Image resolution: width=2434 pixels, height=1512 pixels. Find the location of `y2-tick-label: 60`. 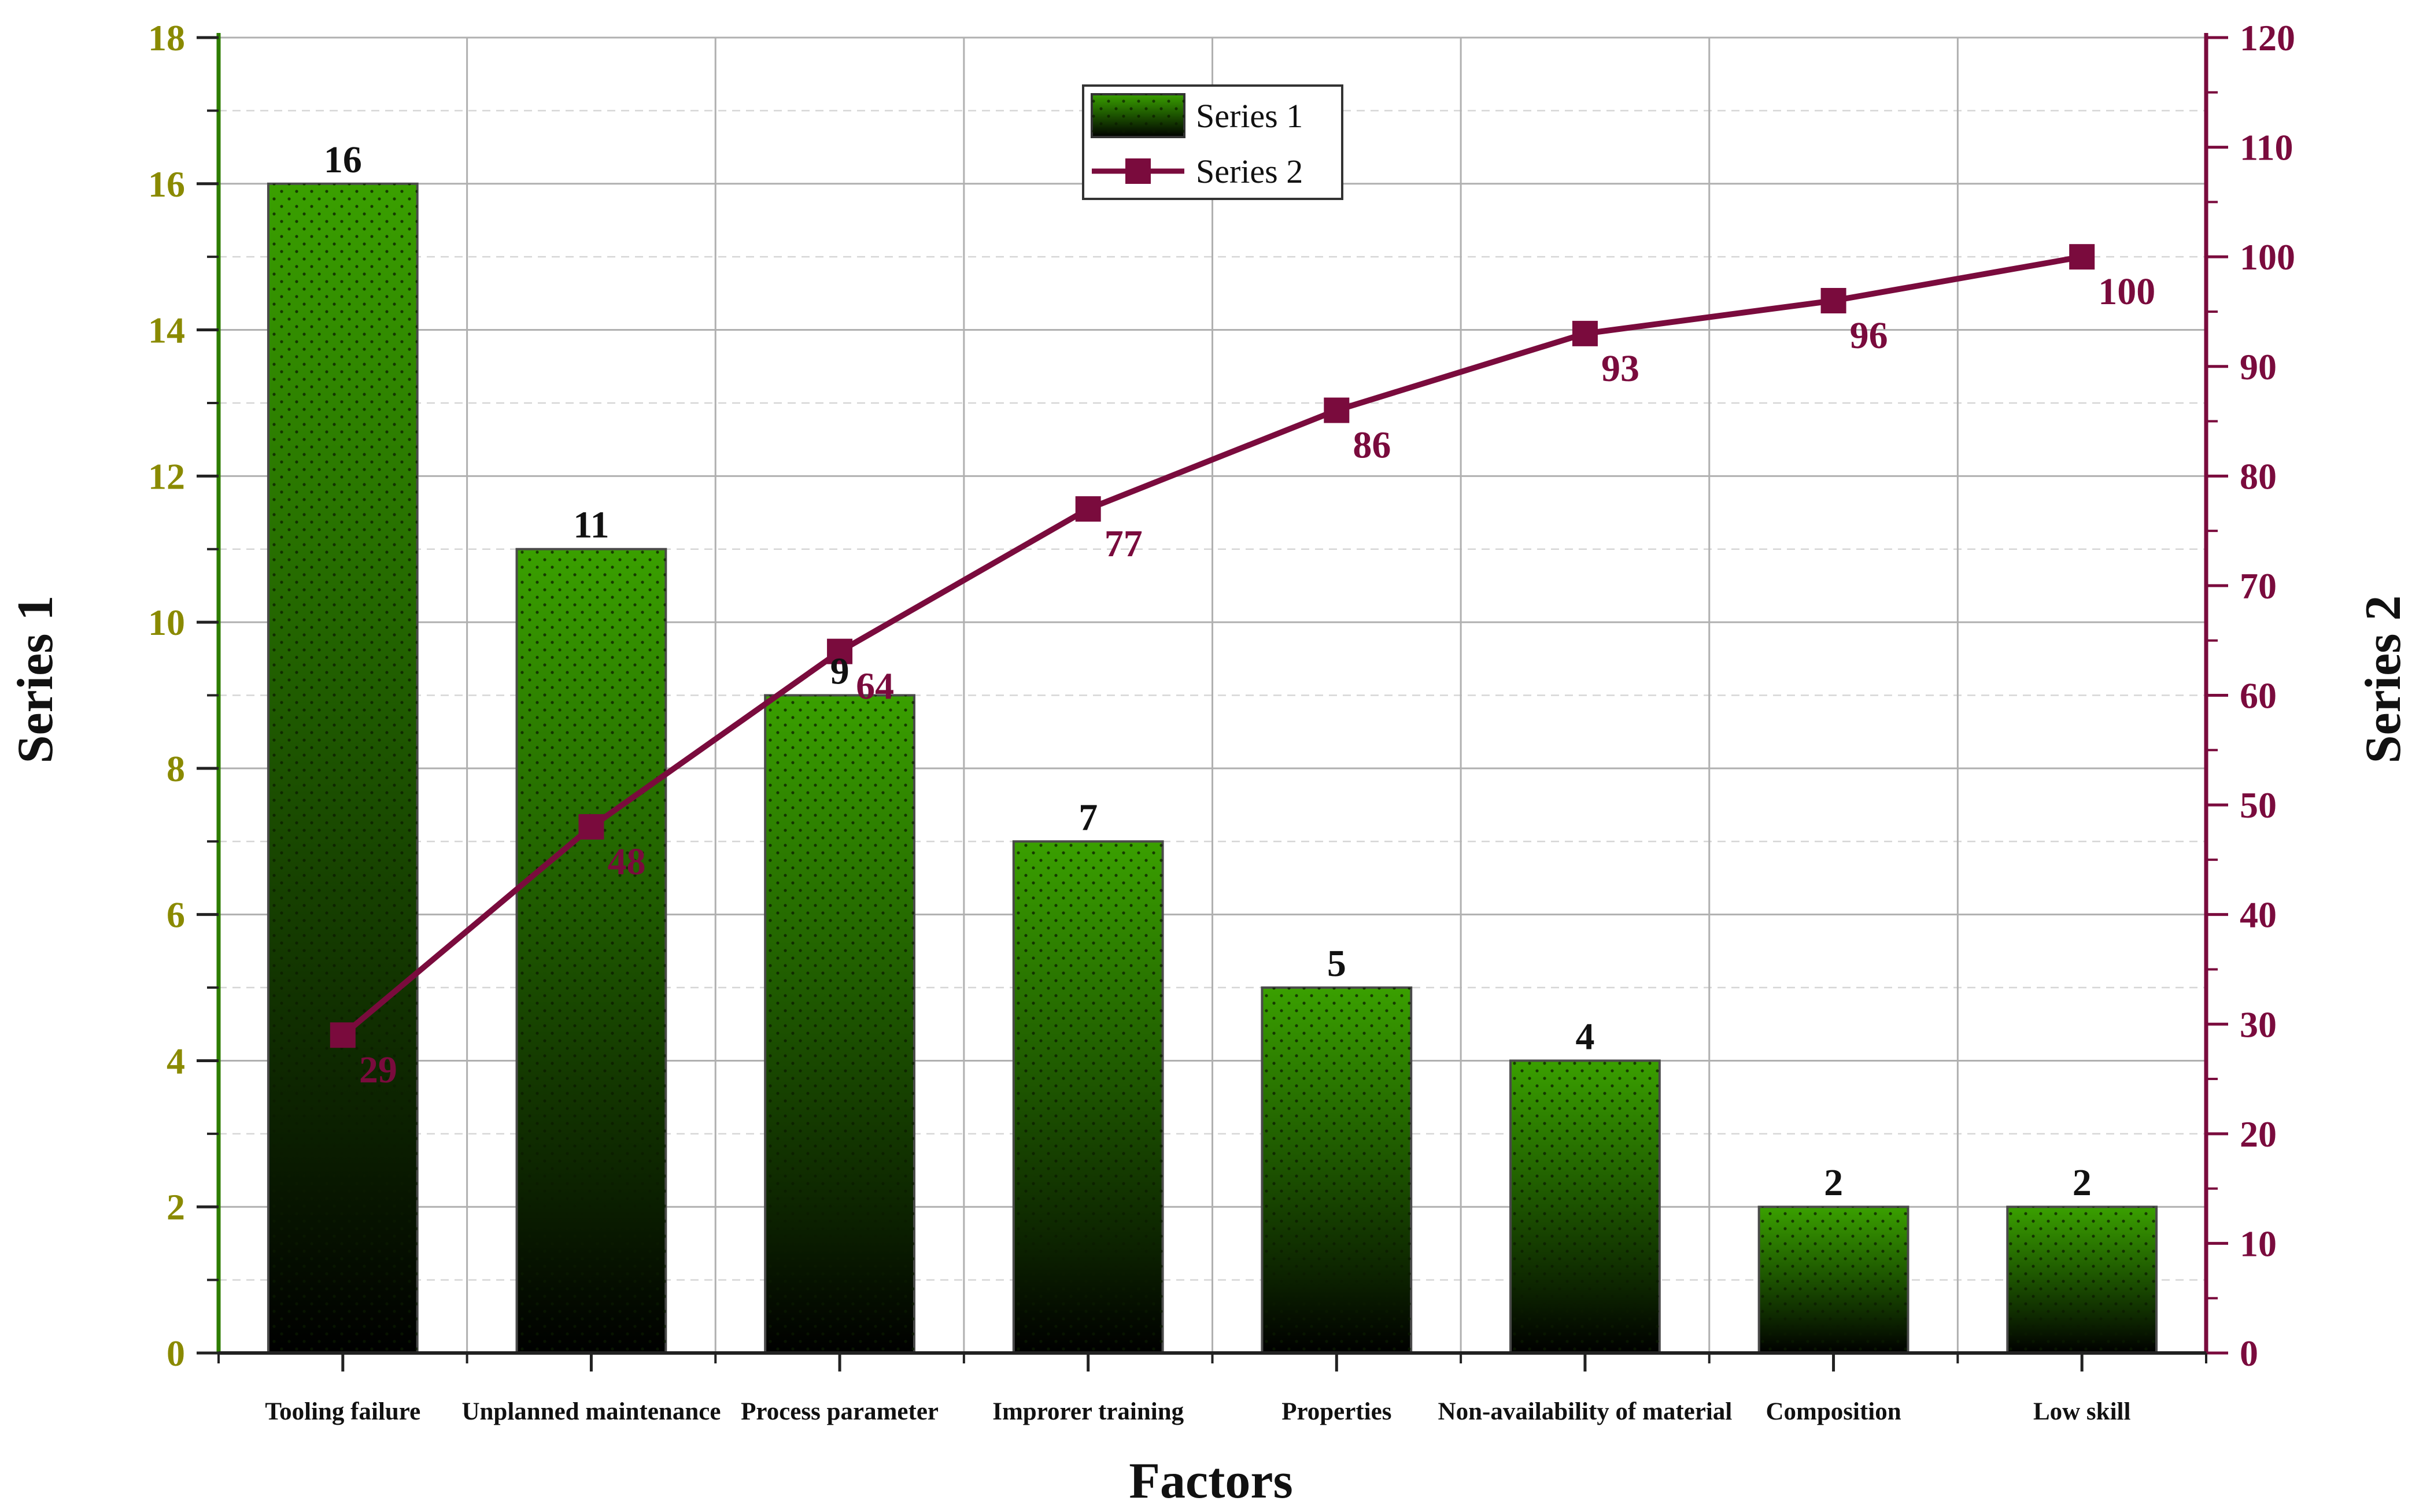

y2-tick-label: 60 is located at coordinates (2258, 695).